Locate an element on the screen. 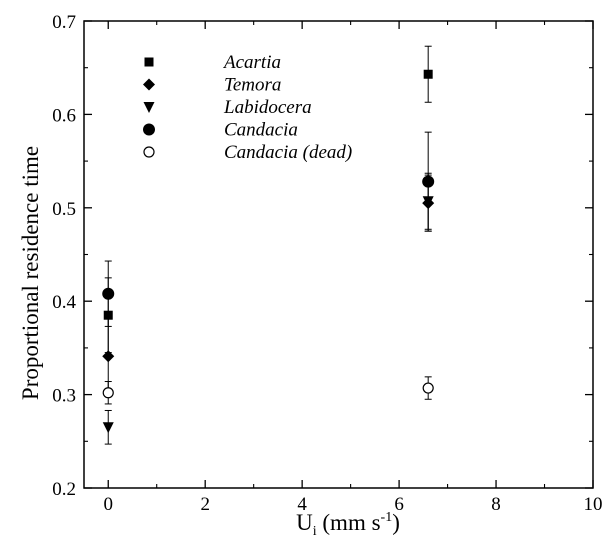  legend-entry: Labidocera is located at coordinates (227, 107).